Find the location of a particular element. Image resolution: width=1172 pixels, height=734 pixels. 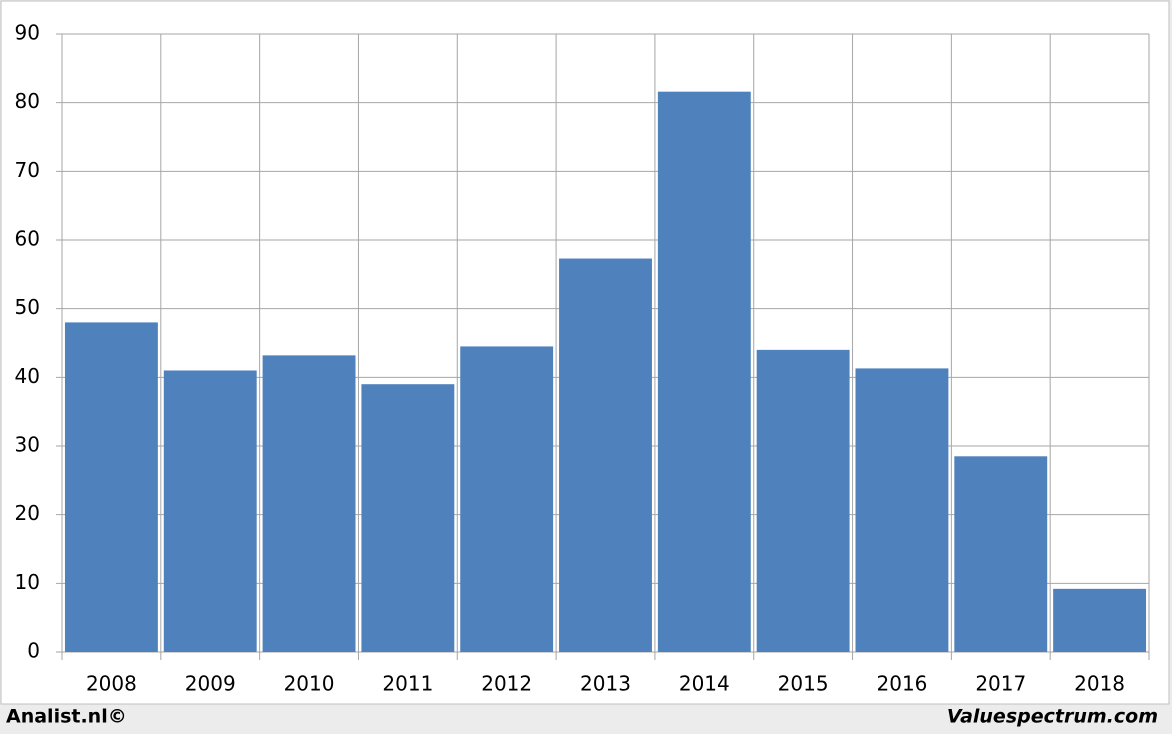

x-tick-label: 2012 is located at coordinates (506, 684).